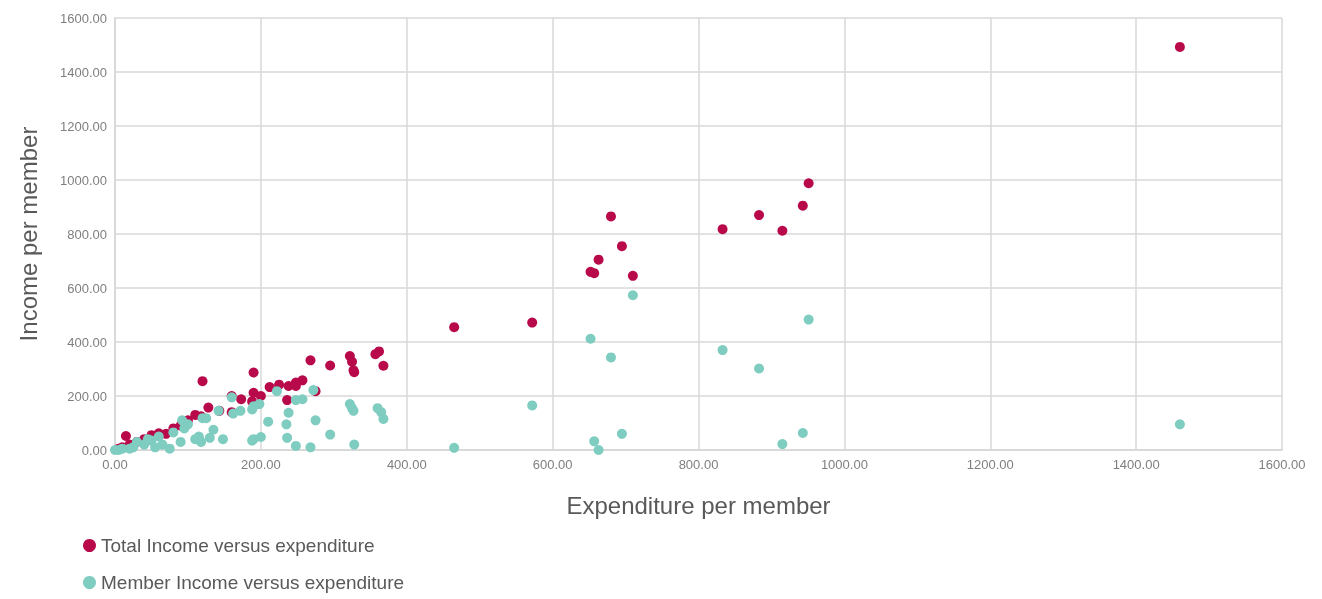 The width and height of the screenshot is (1322, 599). What do you see at coordinates (238, 545) in the screenshot?
I see `legend-label: Total Income versus expenditure` at bounding box center [238, 545].